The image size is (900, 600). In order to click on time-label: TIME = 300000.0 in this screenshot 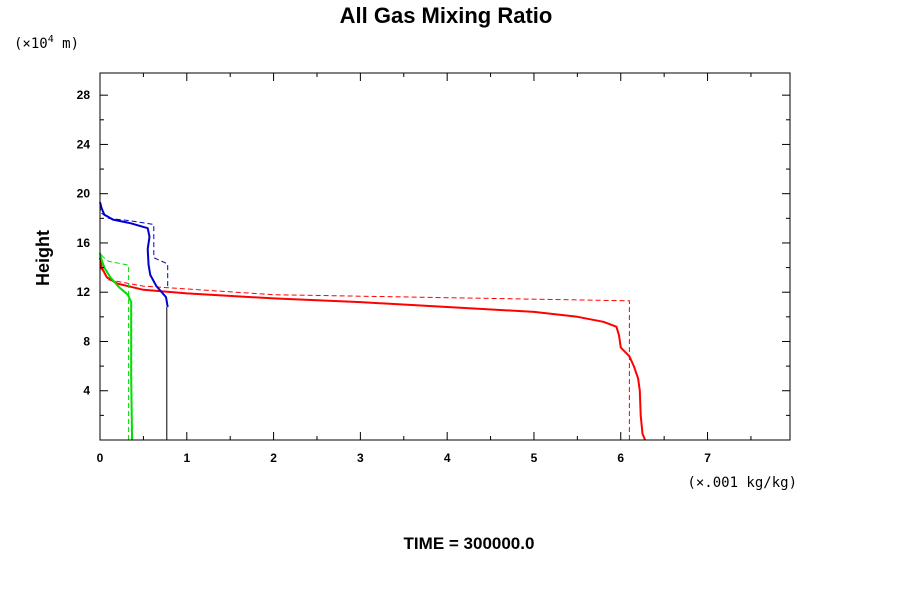, I will do `click(469, 543)`.